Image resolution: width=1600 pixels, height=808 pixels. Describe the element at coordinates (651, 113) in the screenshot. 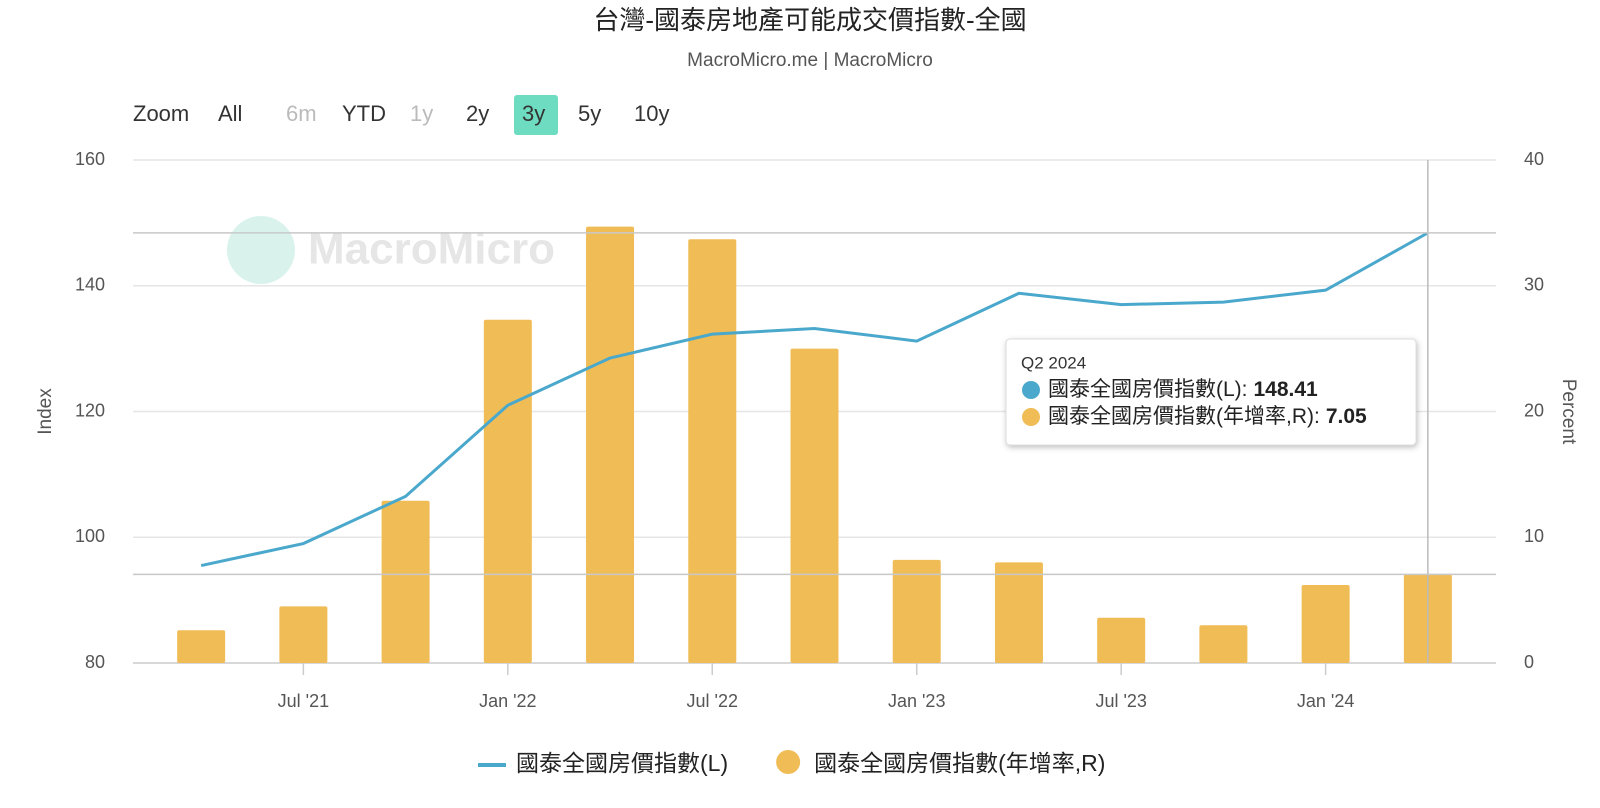

I see `range-button: 10y` at that location.